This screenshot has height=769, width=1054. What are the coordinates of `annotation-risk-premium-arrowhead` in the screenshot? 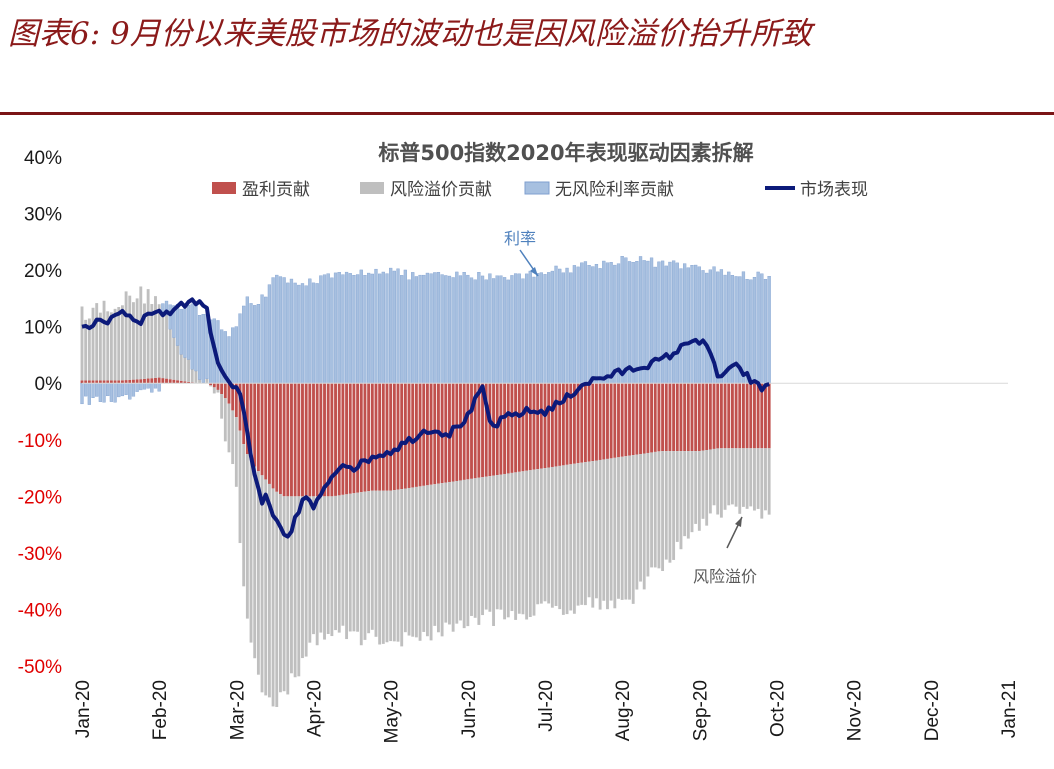 It's located at (738, 522).